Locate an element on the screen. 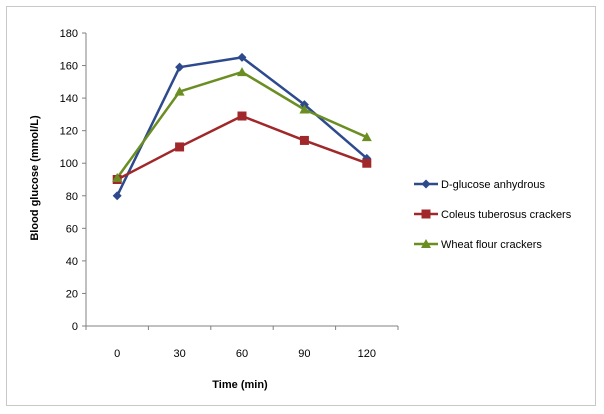 This screenshot has height=414, width=604. legend-item-2: Wheat flour crackers is located at coordinates (478, 245).